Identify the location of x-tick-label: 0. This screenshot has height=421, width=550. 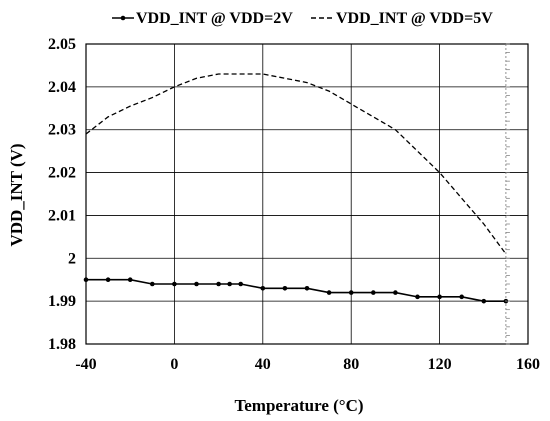
(174, 364).